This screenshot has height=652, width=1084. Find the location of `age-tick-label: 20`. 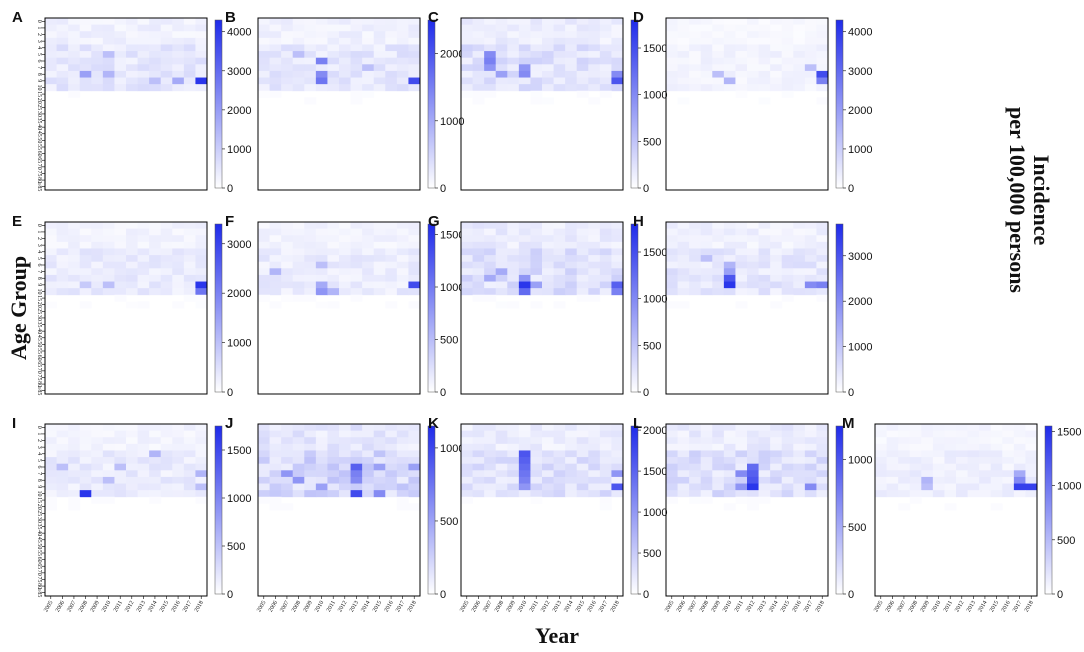

age-tick-label: 20 is located at coordinates (39, 101).